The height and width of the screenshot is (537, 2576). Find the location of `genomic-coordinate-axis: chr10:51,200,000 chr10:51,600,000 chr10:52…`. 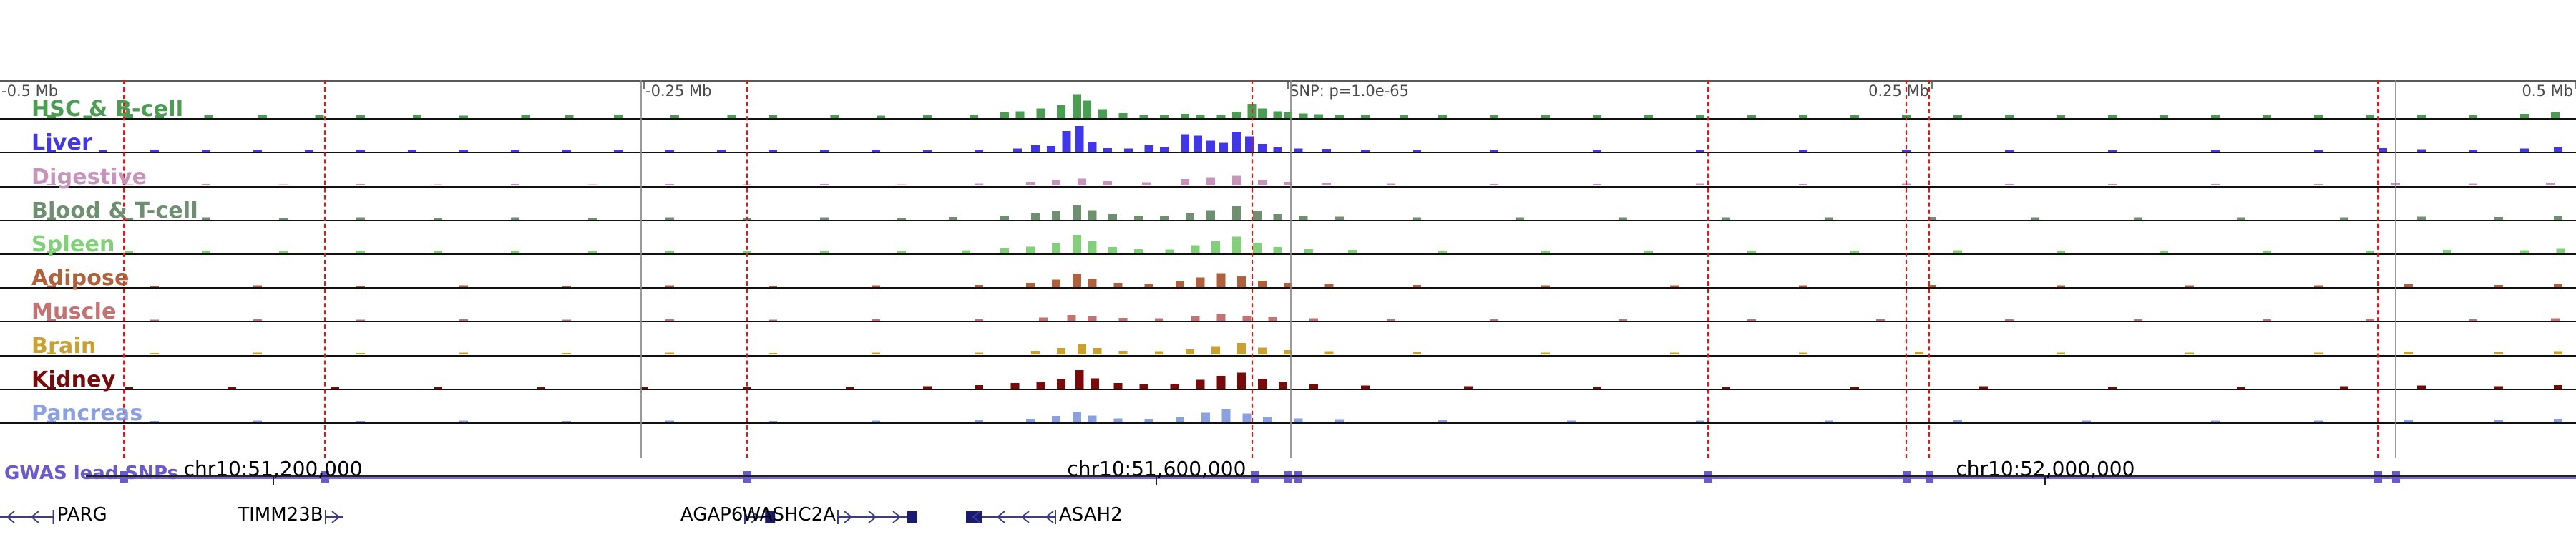

genomic-coordinate-axis: chr10:51,200,000 chr10:51,600,000 chr10:52… is located at coordinates (1288, 477).